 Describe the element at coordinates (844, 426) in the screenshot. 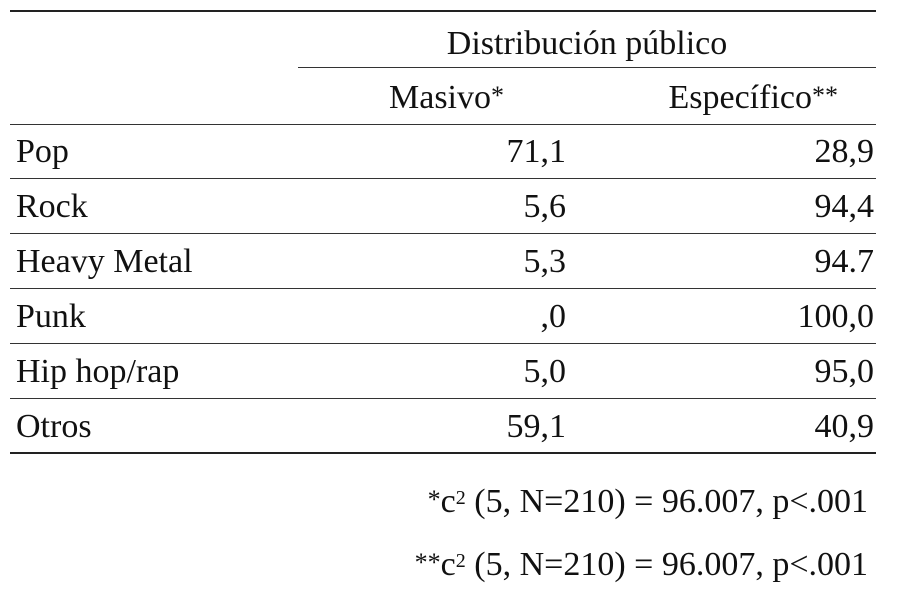

I see `row-especifico-value: 40,9` at that location.